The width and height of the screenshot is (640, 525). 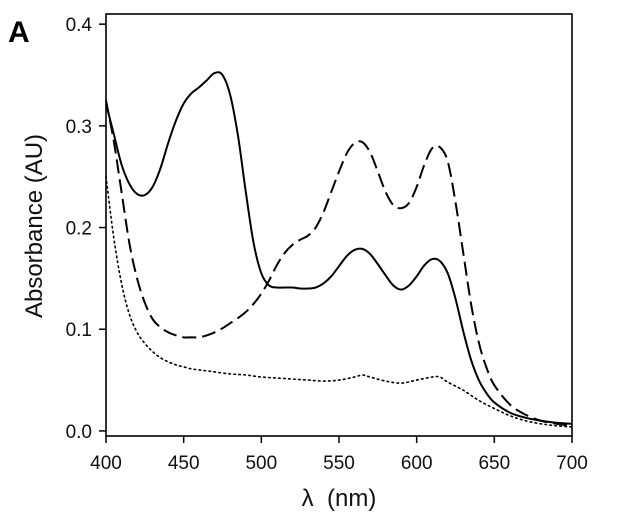 What do you see at coordinates (494, 463) in the screenshot?
I see `x-tick-label-650: 650` at bounding box center [494, 463].